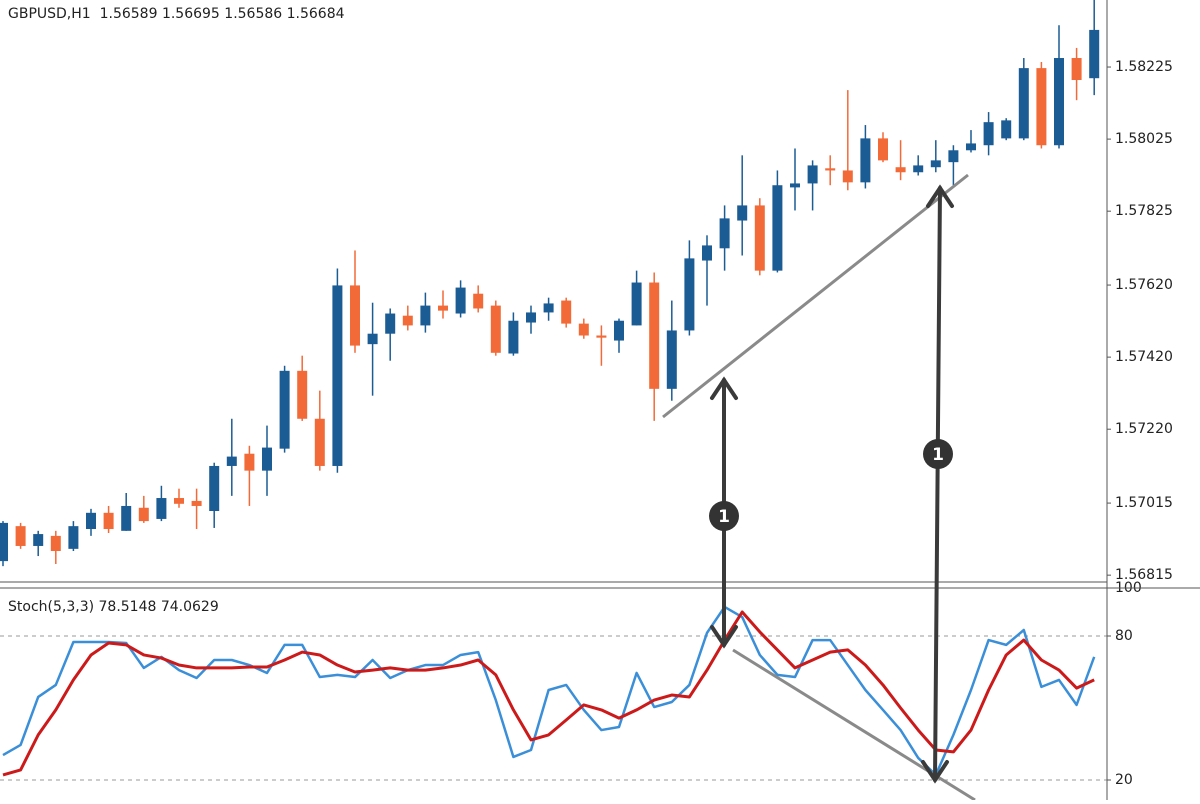 Image resolution: width=1200 pixels, height=804 pixels. What do you see at coordinates (1124, 780) in the screenshot?
I see `y-tick-label: 20` at bounding box center [1124, 780].